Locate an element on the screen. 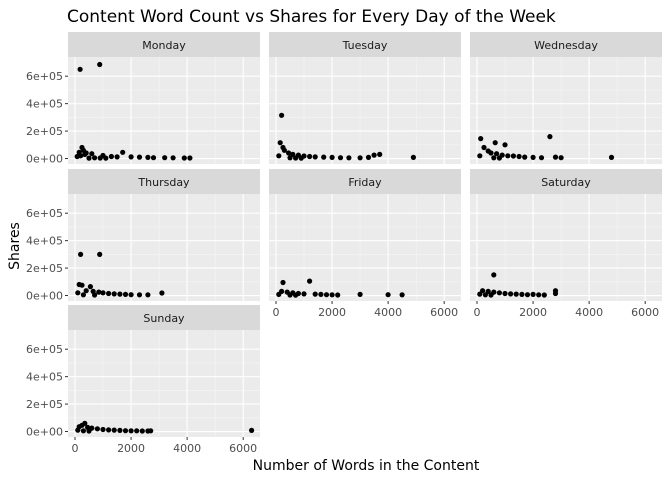 Image resolution: width=672 pixels, height=480 pixels. y-tick-label: 4e+05 is located at coordinates (44, 377).